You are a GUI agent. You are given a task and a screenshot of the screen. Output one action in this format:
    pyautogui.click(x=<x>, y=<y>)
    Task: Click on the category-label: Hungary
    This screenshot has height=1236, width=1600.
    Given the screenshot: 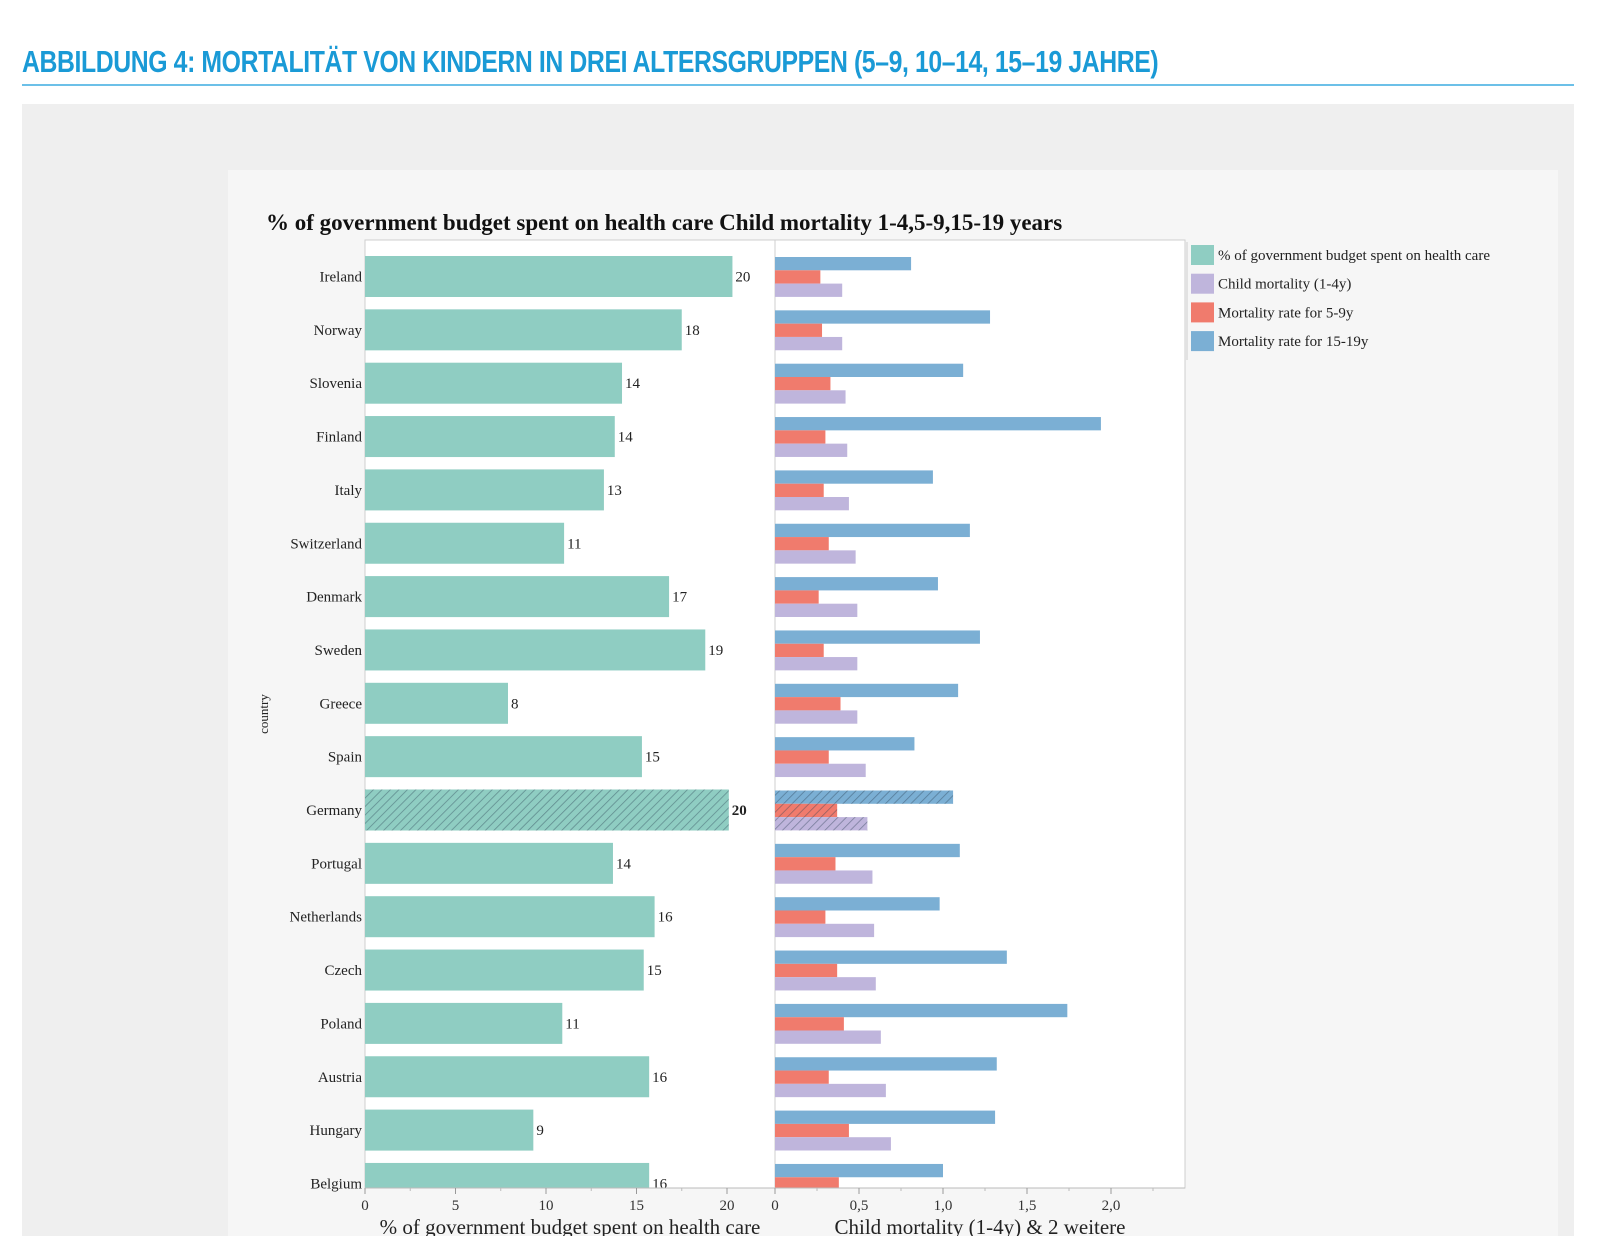 What is the action you would take?
    pyautogui.click(x=336, y=1131)
    